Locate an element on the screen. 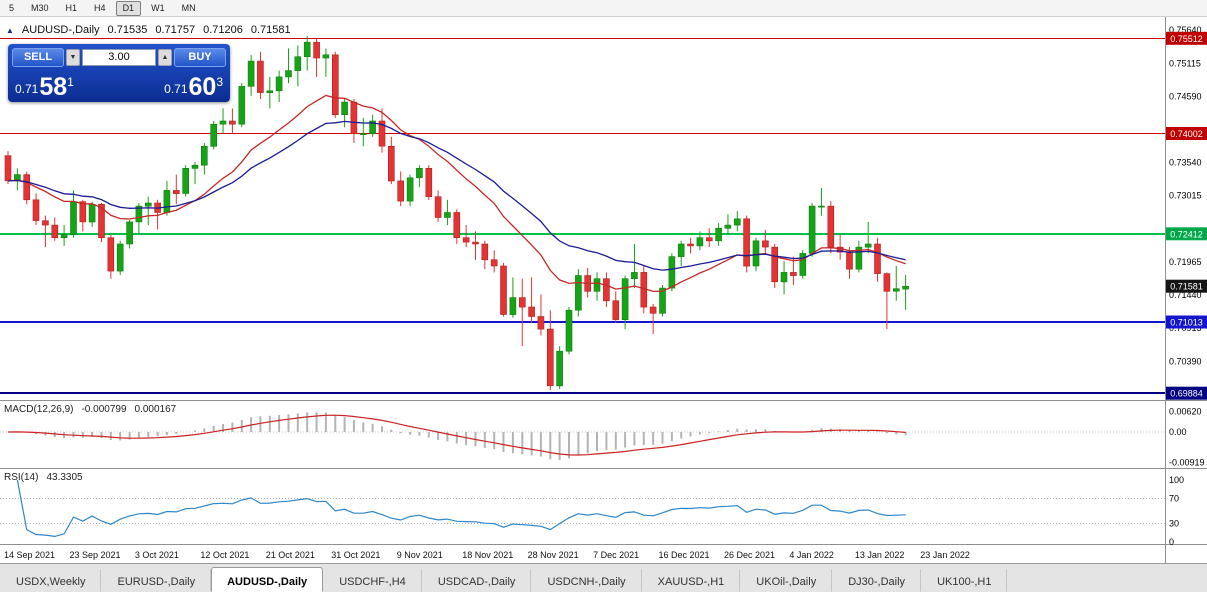  rsi-line is located at coordinates (461, 508).